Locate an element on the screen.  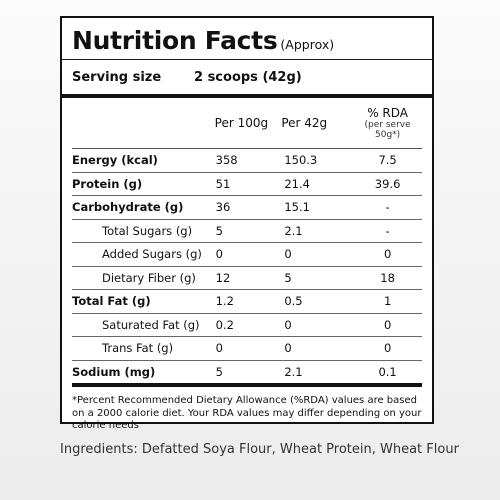
nutrient-name: Carbohydrate (g) is located at coordinates (143, 207).